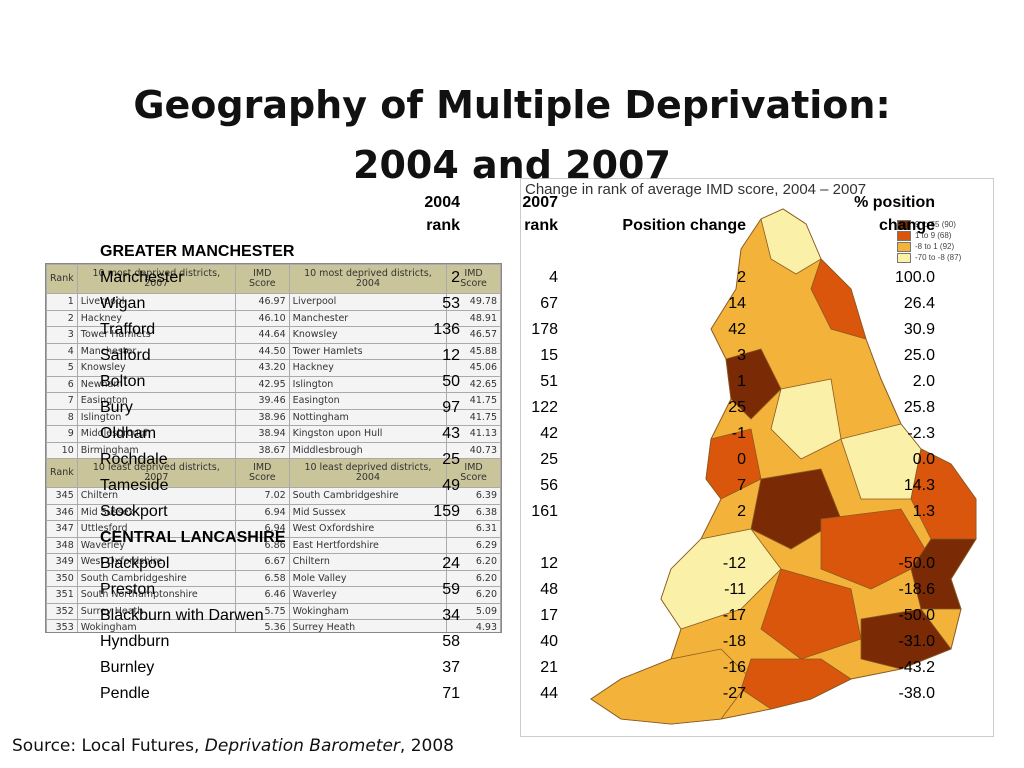  I want to click on position-change: -16, so click(734, 667).